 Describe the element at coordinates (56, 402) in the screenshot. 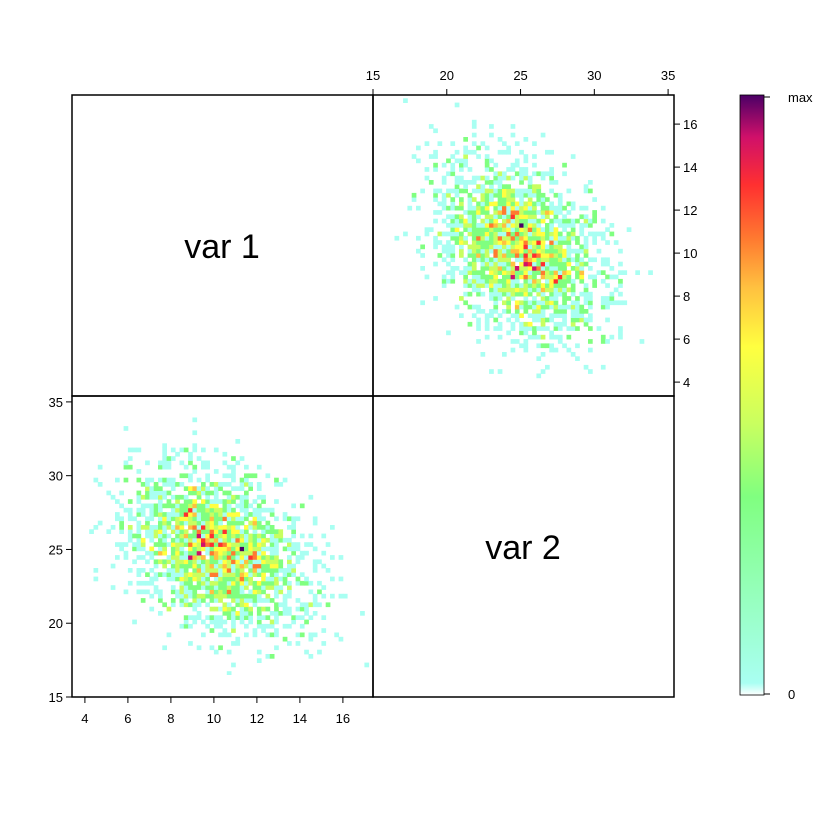

I see `y-tick-label-var-2: 35` at that location.